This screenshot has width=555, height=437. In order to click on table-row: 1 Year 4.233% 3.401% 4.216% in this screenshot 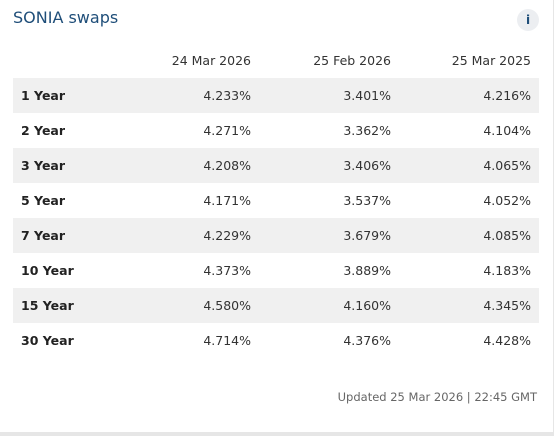, I will do `click(276, 95)`.